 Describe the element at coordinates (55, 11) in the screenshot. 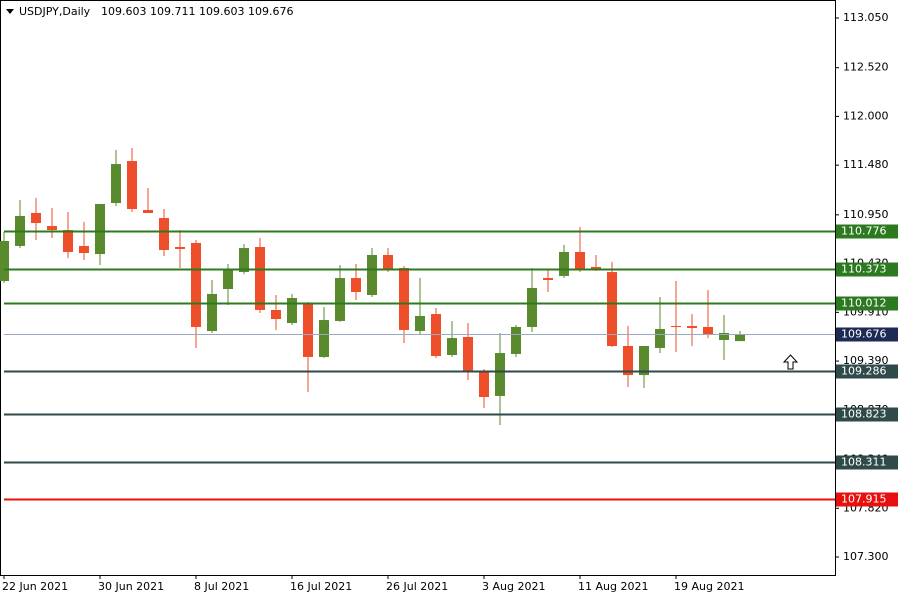

I see `symbol: USDJPY,Daily` at that location.